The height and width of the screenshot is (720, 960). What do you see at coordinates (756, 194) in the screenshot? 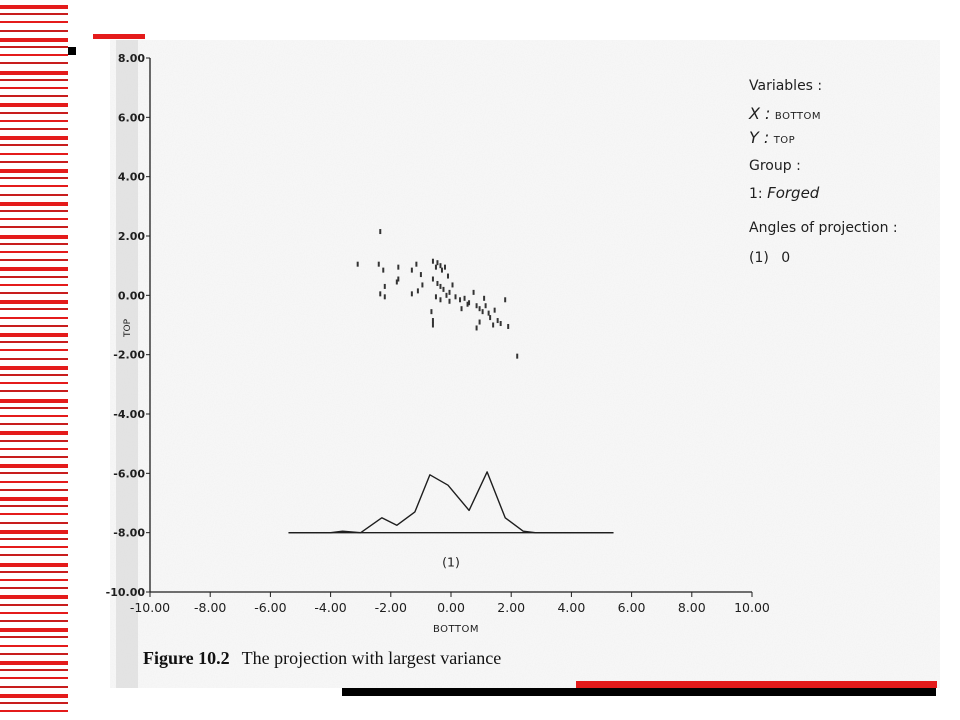
I see `legend-group-key: 1:` at bounding box center [756, 194].